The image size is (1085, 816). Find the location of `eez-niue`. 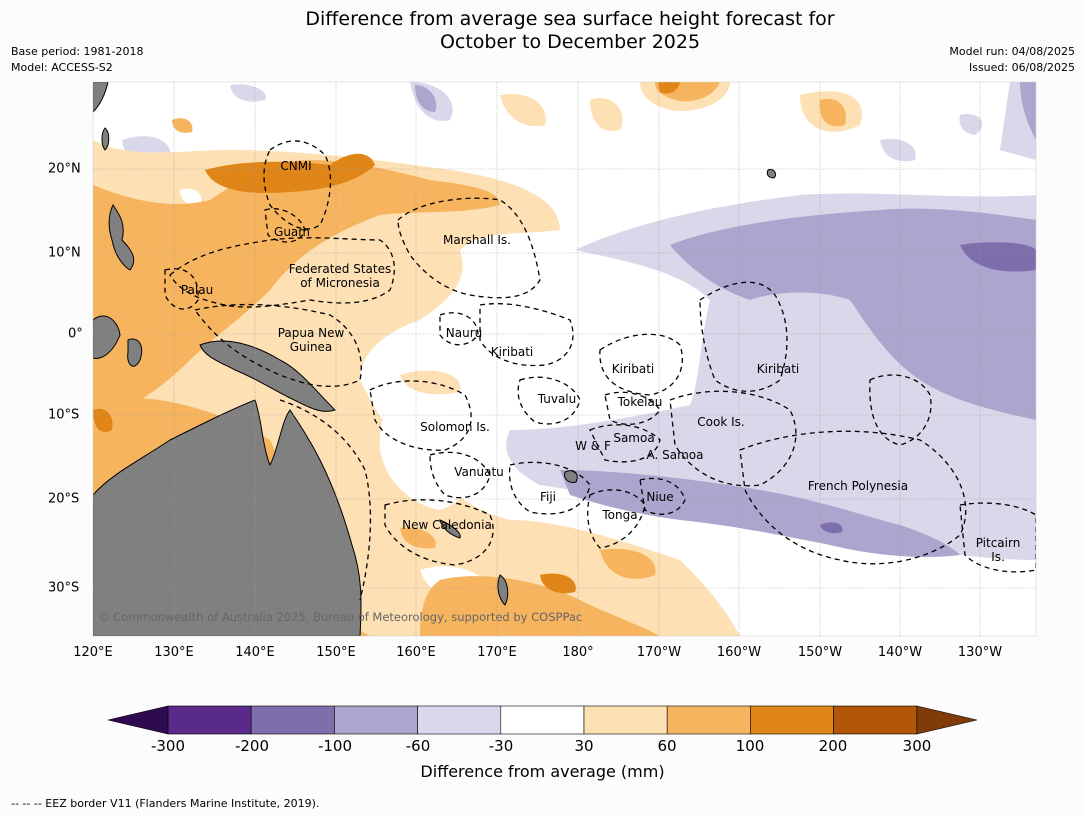

eez-niue is located at coordinates (662, 496).